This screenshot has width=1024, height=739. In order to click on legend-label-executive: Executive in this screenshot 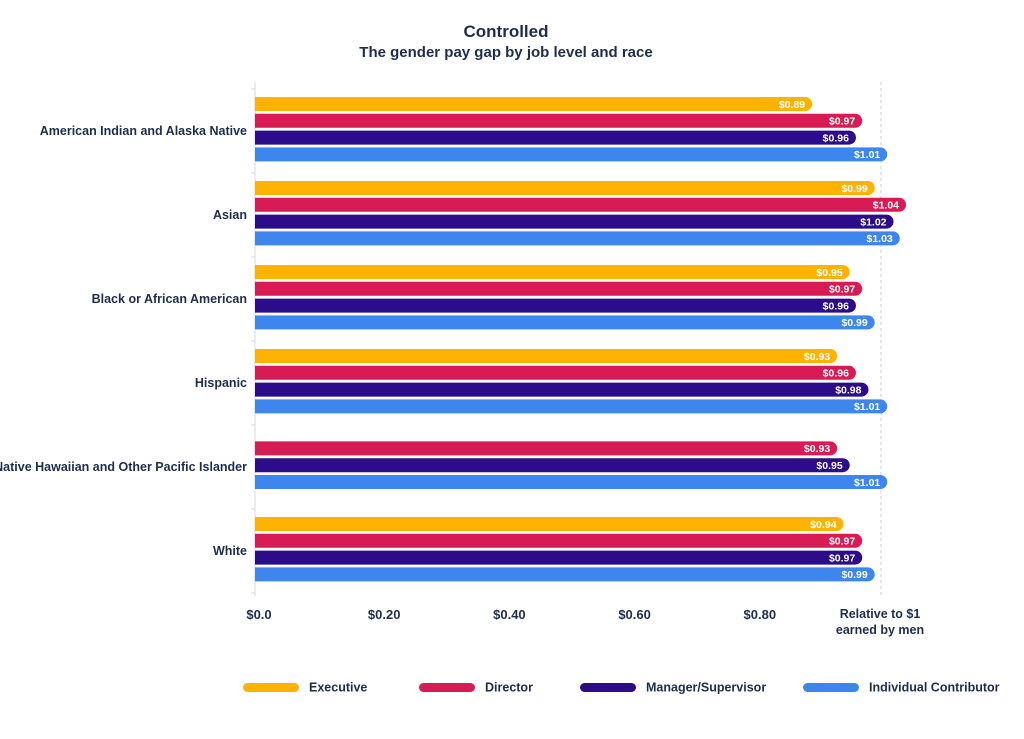, I will do `click(338, 688)`.